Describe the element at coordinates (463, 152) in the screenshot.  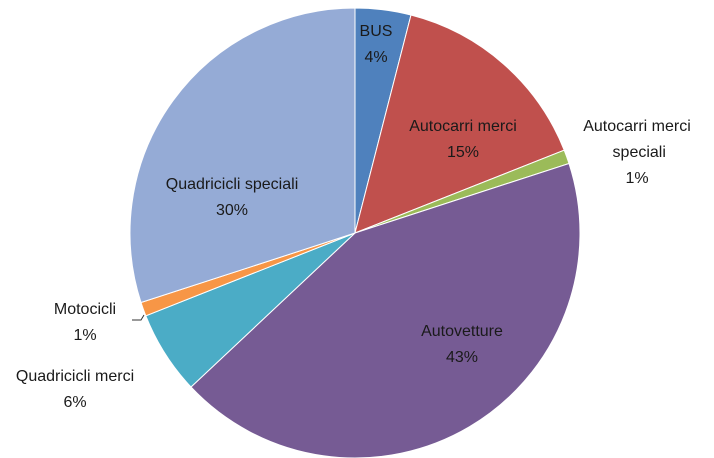
I see `slice-percent: 15%` at that location.